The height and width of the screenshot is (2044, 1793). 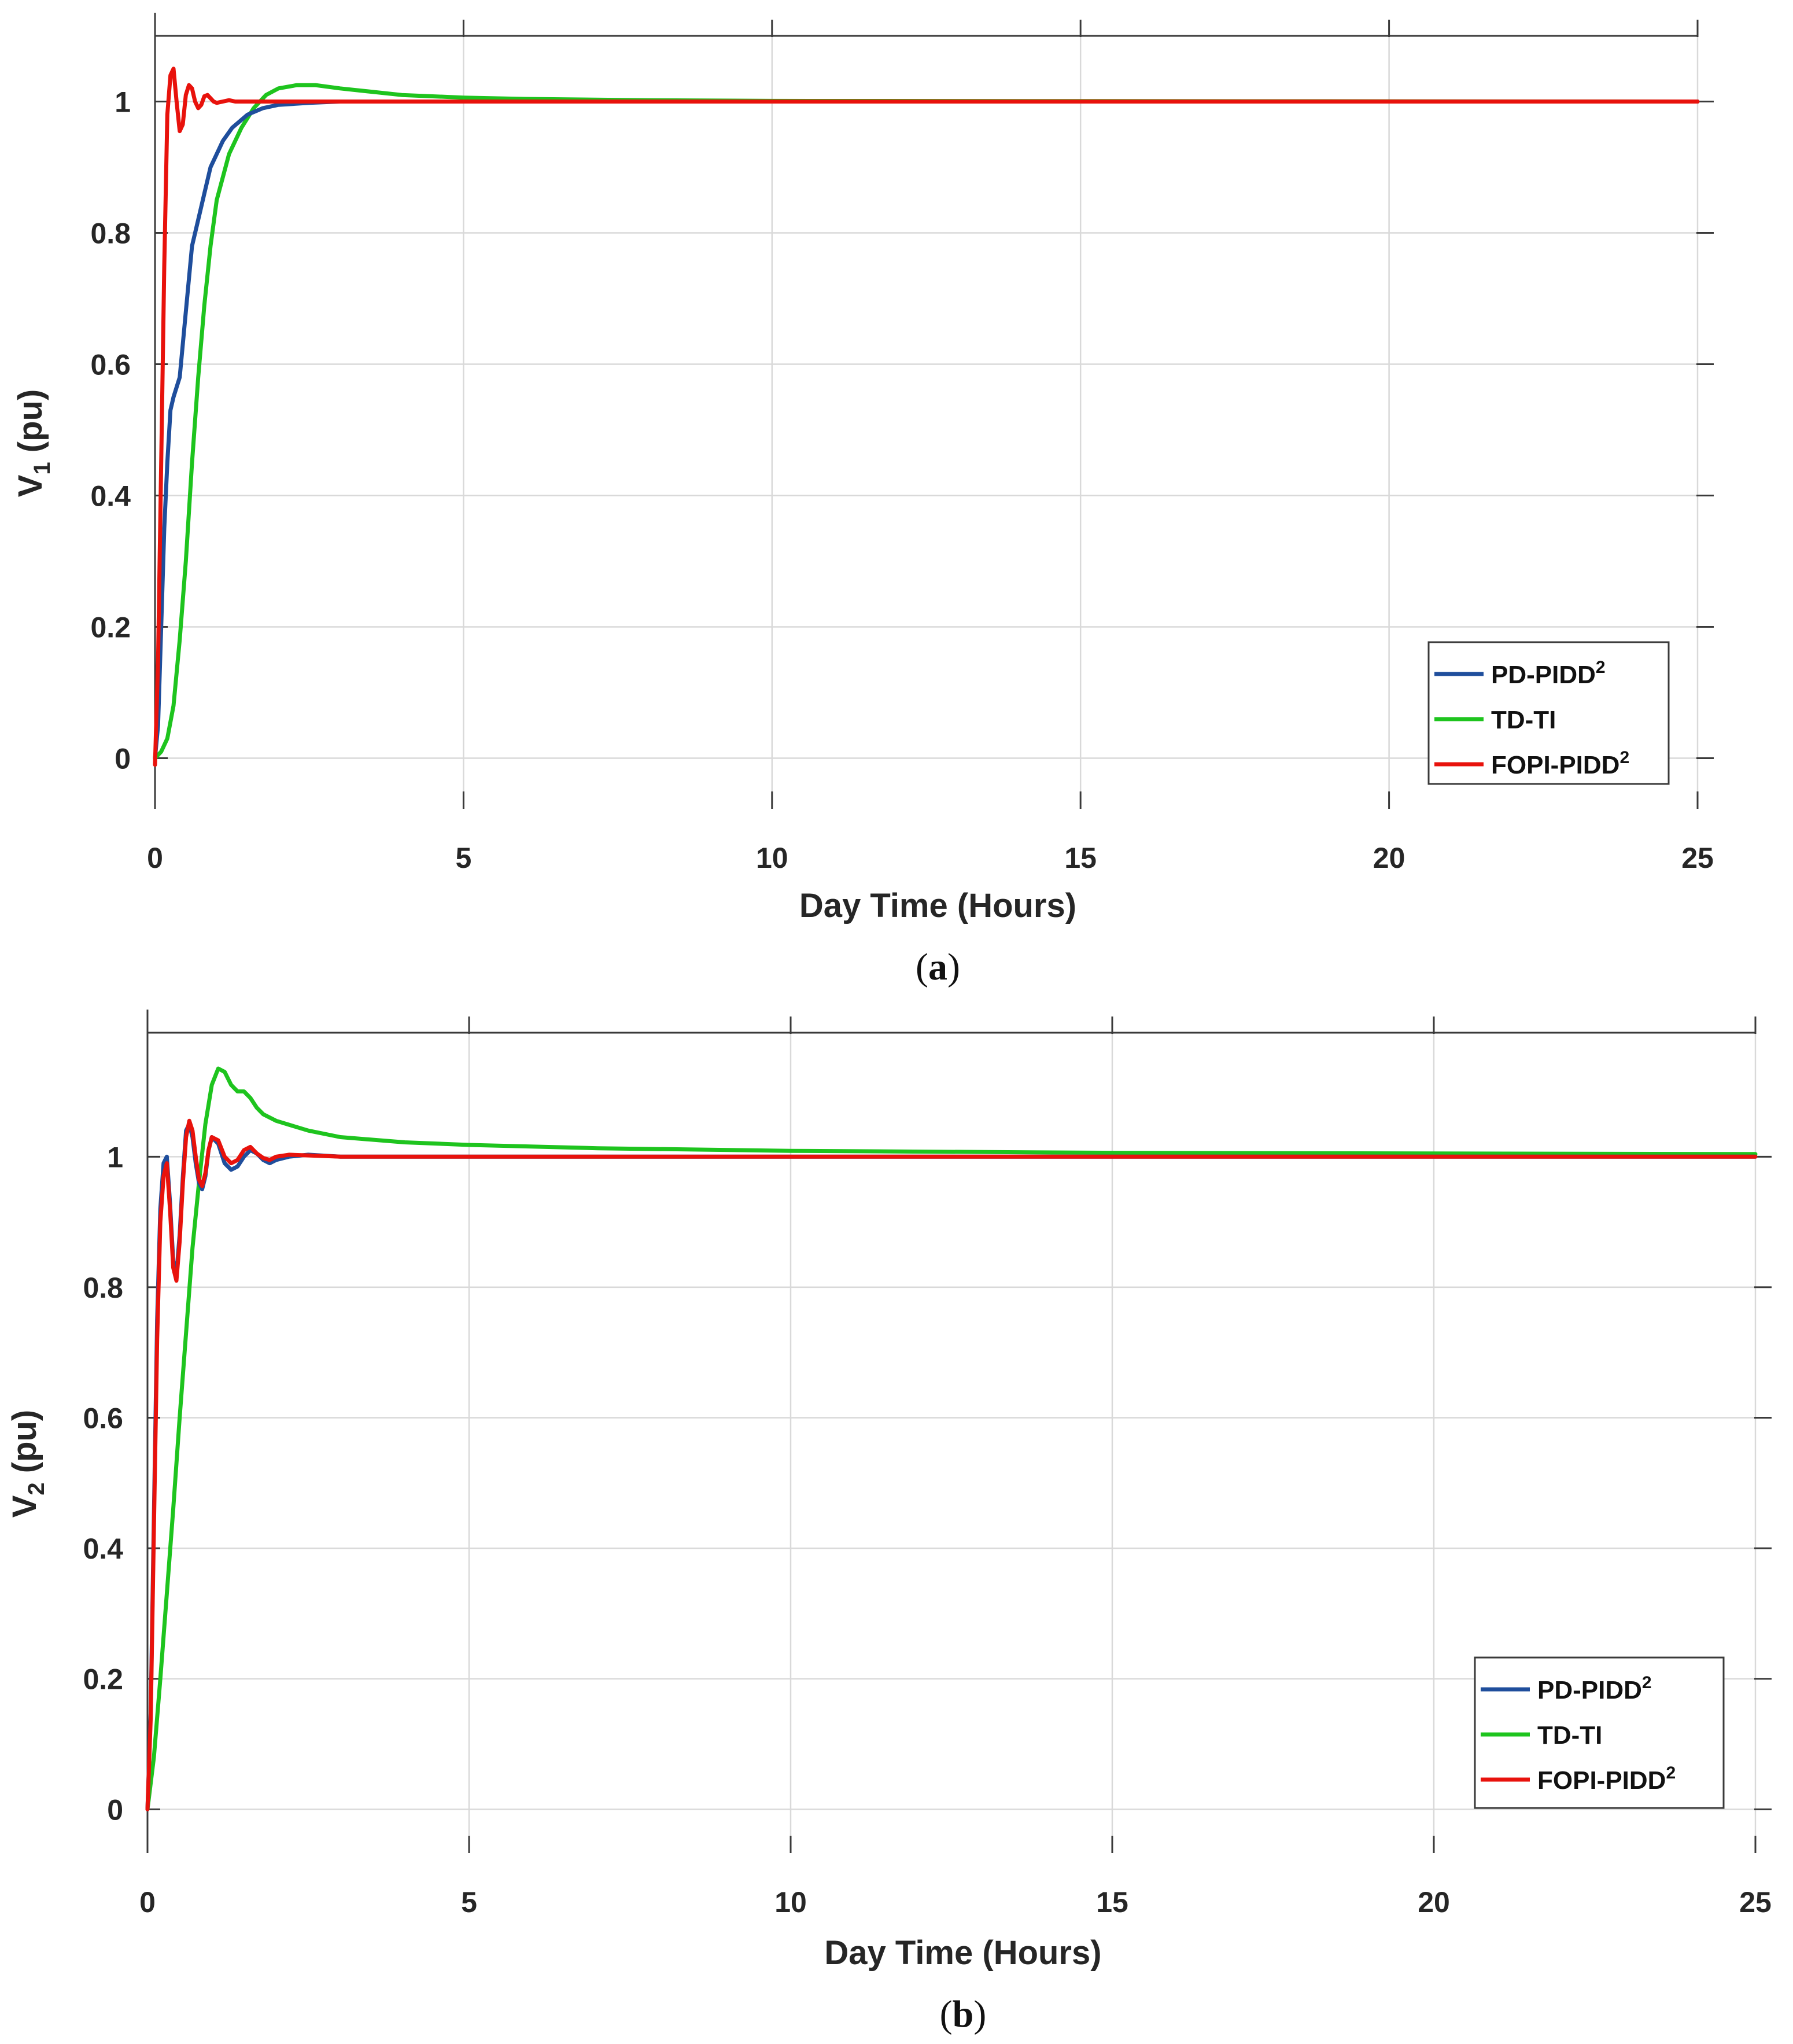 I want to click on caption-letter: a, so click(x=937, y=967).